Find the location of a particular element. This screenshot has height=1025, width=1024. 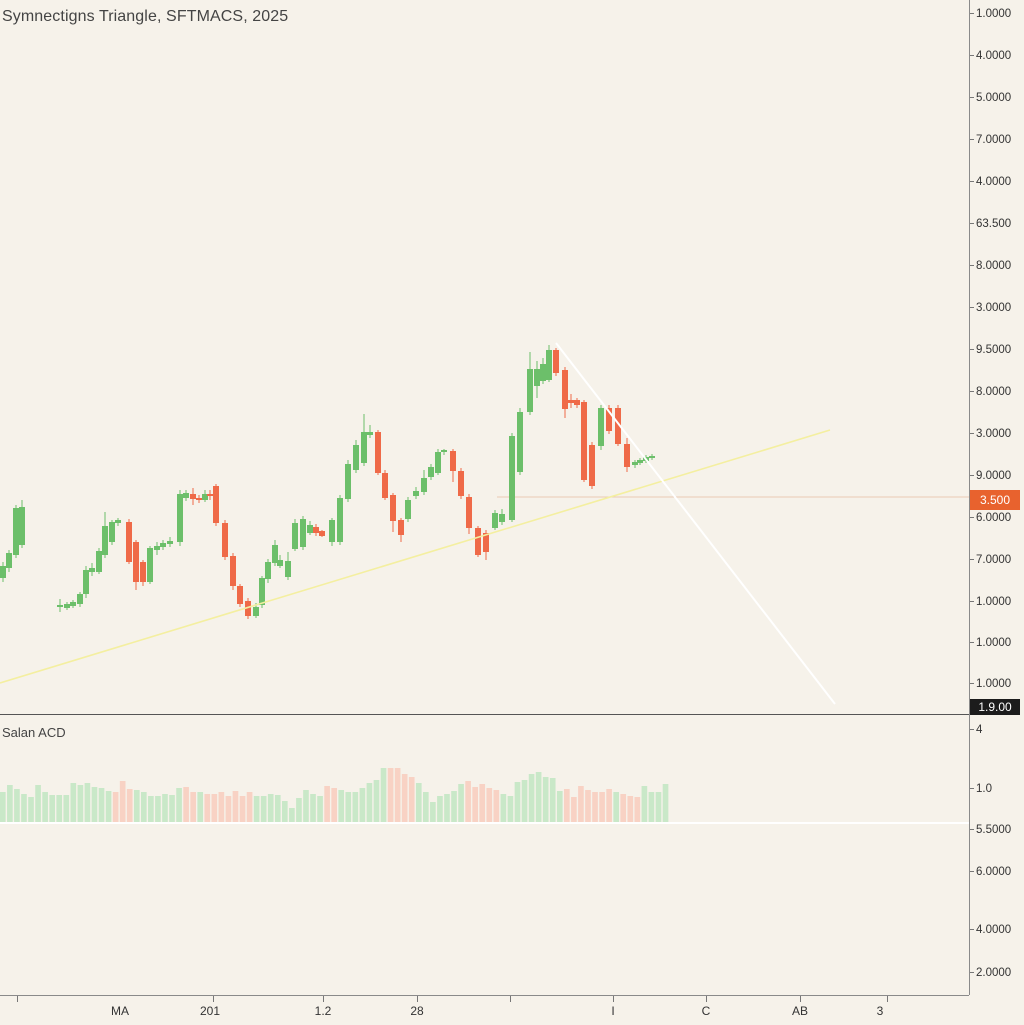

price-tick: 5.0000 is located at coordinates (990, 98).